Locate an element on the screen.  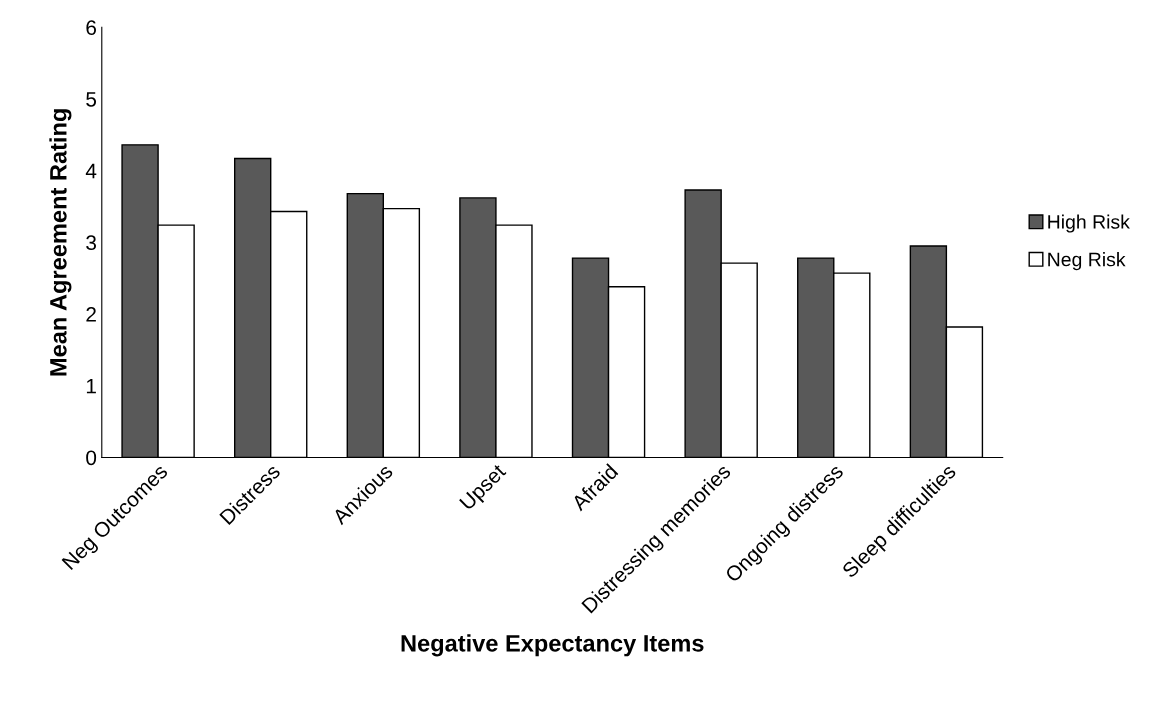
y-tick-label: 3 is located at coordinates (91, 243).